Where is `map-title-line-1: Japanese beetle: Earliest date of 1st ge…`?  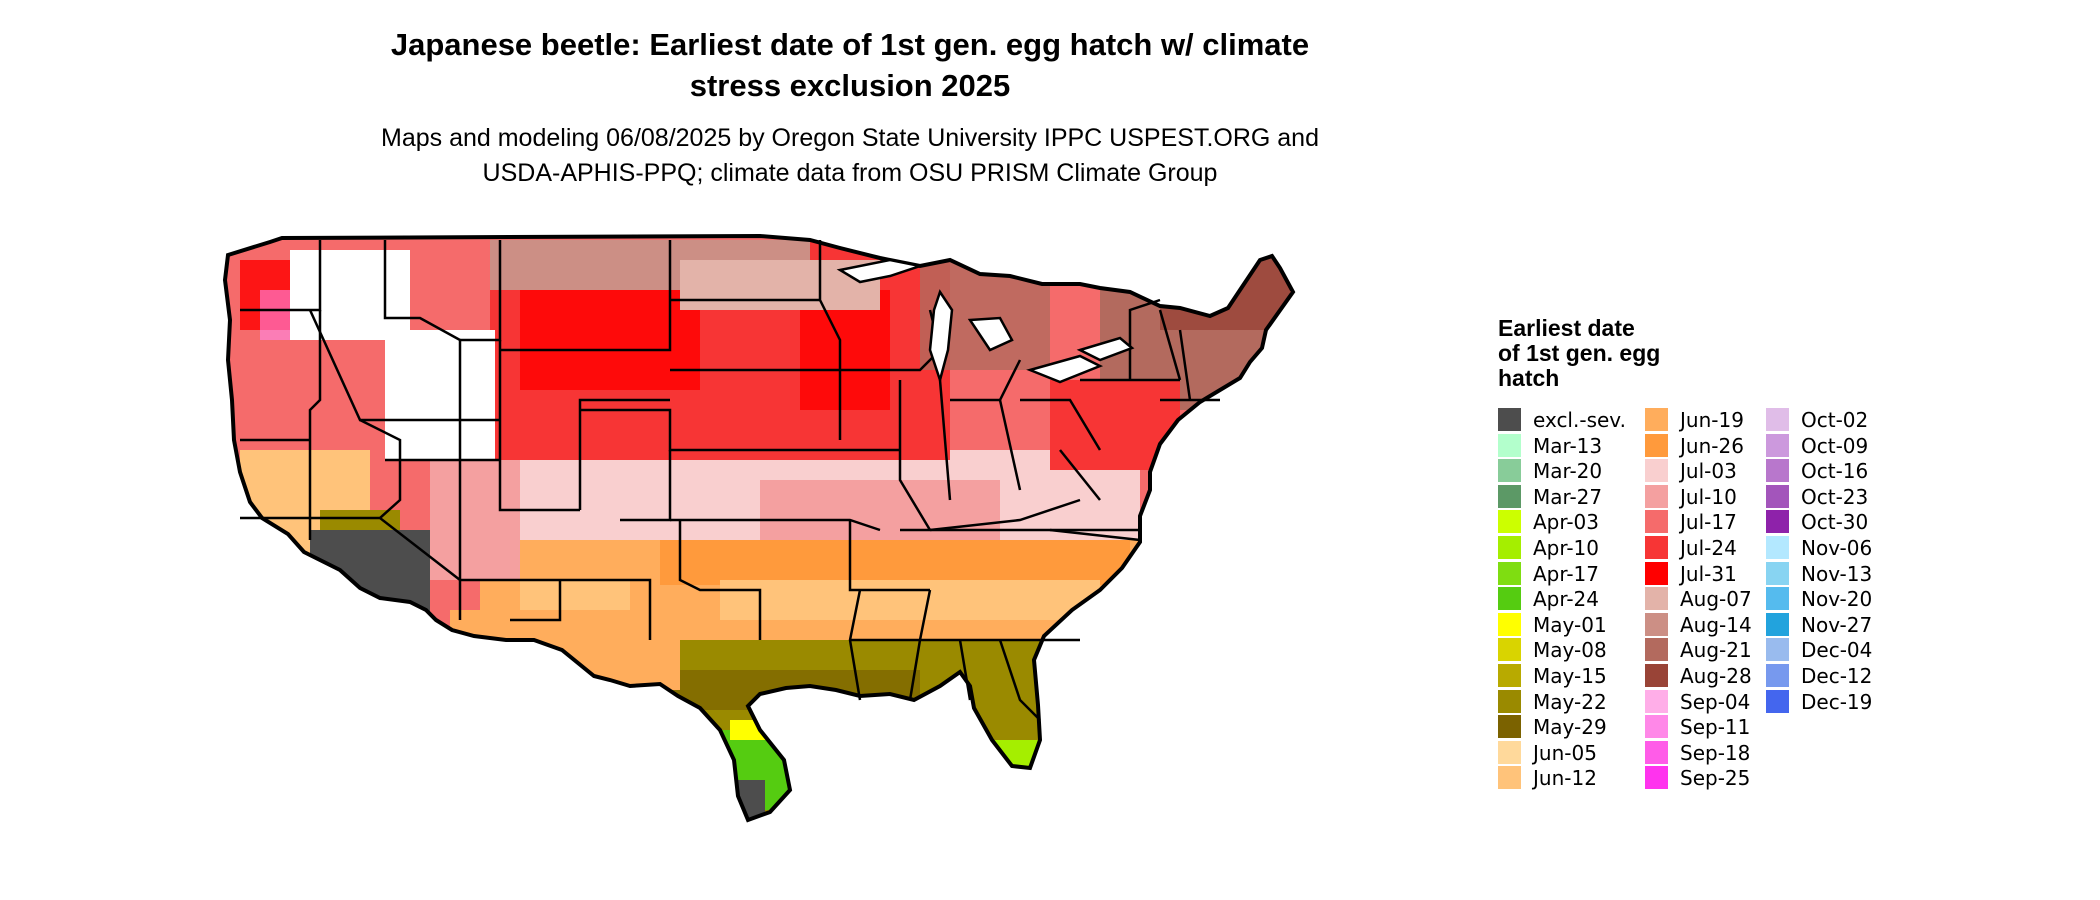 map-title-line-1: Japanese beetle: Earliest date of 1st ge… is located at coordinates (850, 44).